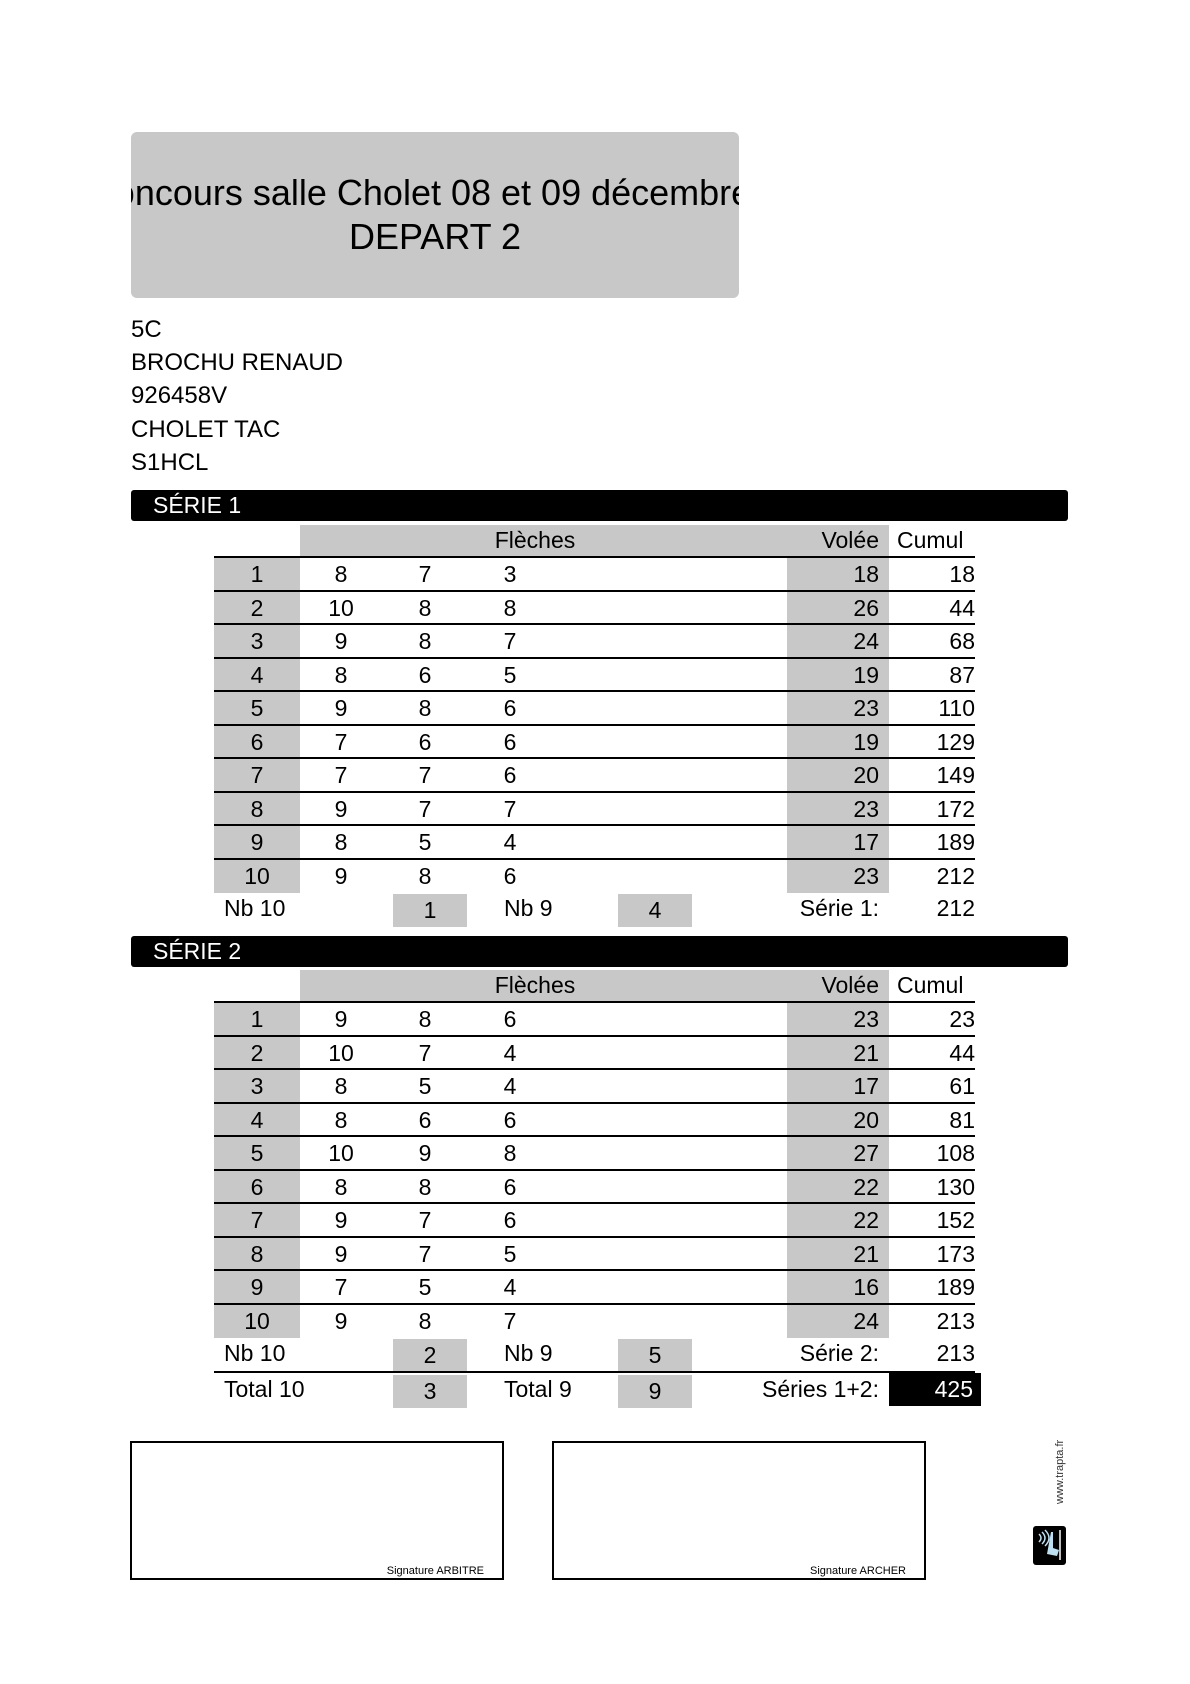 This screenshot has width=1190, height=1684. What do you see at coordinates (594, 1253) in the screenshot?
I see `table-row: 8 9 7 5 21 173` at bounding box center [594, 1253].